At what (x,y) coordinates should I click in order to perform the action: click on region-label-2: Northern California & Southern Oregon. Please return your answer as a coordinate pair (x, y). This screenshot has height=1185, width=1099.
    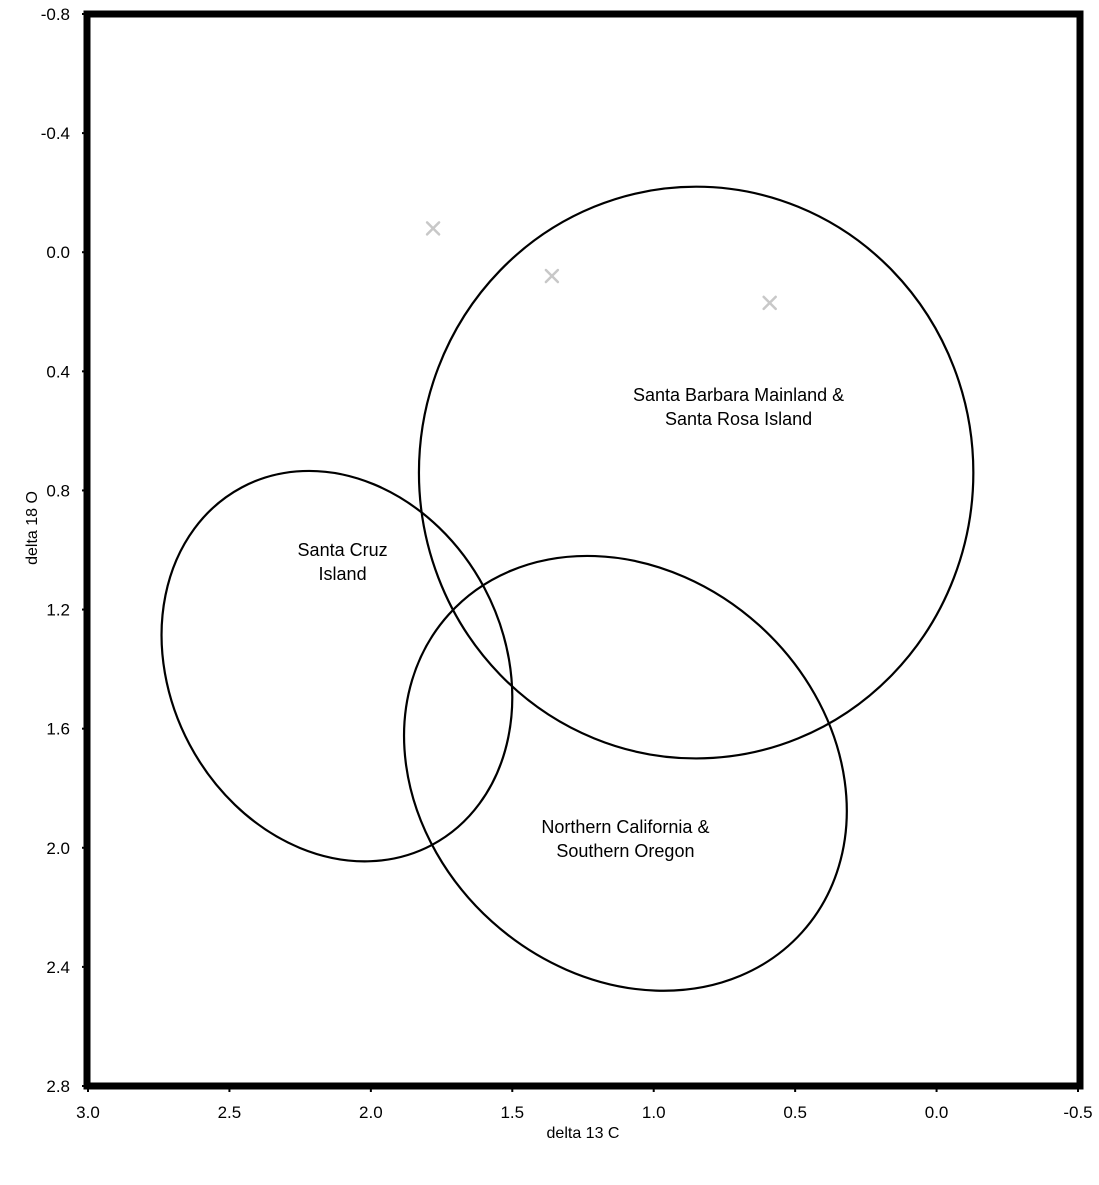
    Looking at the image, I should click on (625, 839).